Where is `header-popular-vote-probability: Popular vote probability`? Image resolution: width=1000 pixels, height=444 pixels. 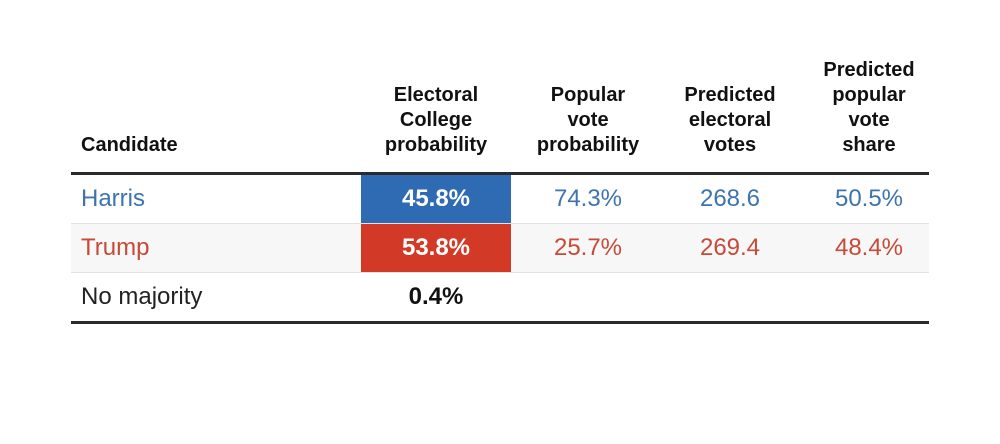 header-popular-vote-probability: Popular vote probability is located at coordinates (588, 120).